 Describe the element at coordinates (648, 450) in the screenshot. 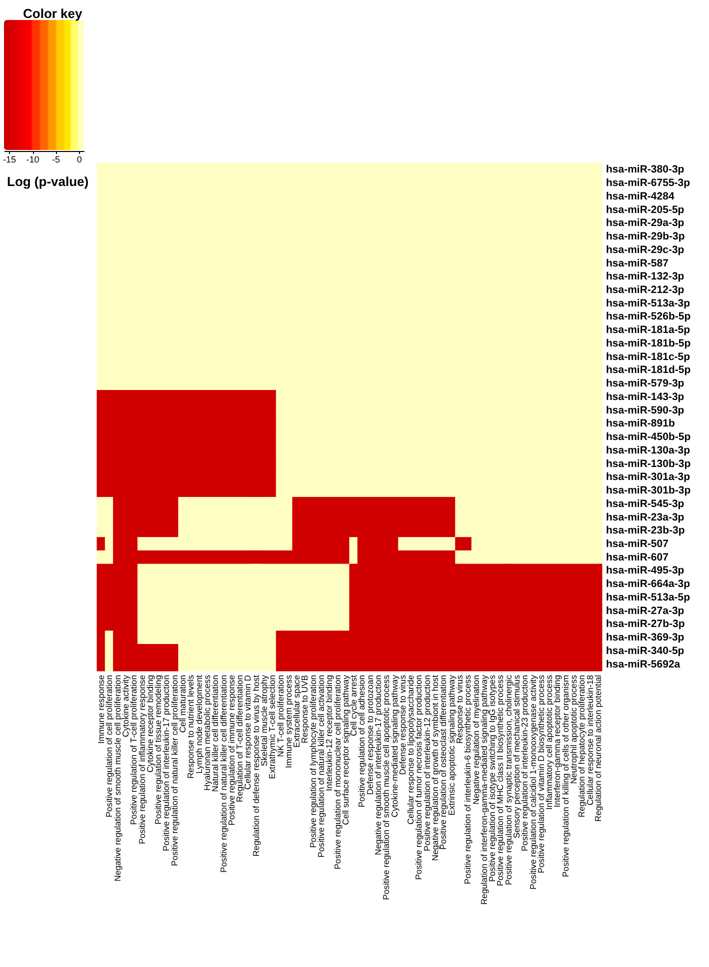

I see `y-tick-label: hsa-miR-130a-3p` at that location.